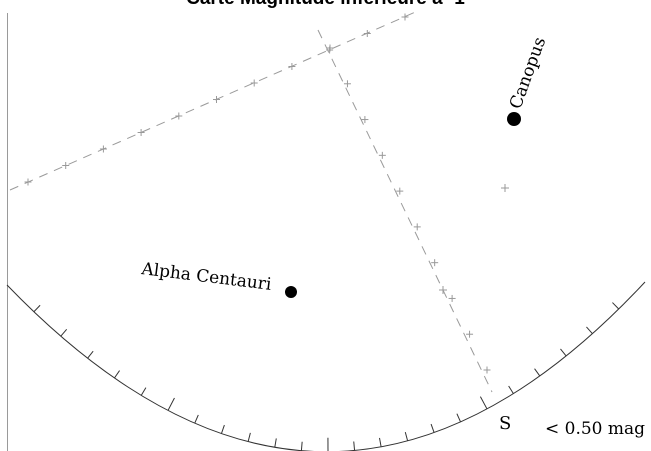  Describe the element at coordinates (528, 72) in the screenshot. I see `star-label-canopus: Canopus` at that location.